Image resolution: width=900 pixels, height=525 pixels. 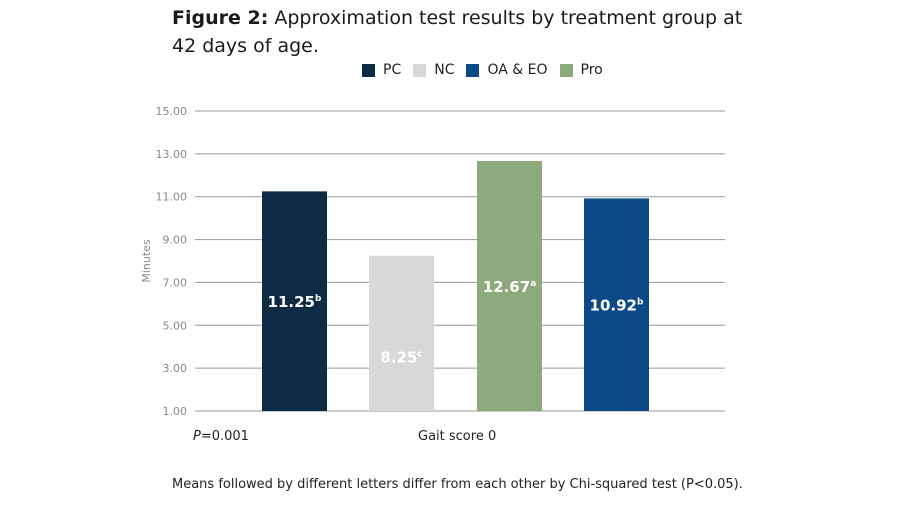 I want to click on data-label-nc: 8.25c, so click(x=401, y=357).